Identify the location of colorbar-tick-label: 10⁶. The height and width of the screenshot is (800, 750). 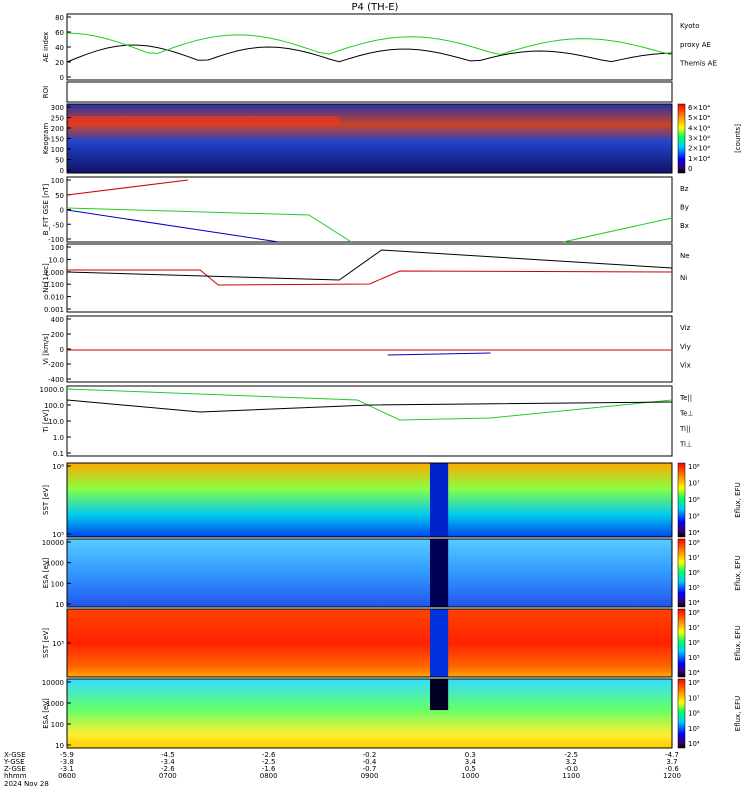
(694, 714).